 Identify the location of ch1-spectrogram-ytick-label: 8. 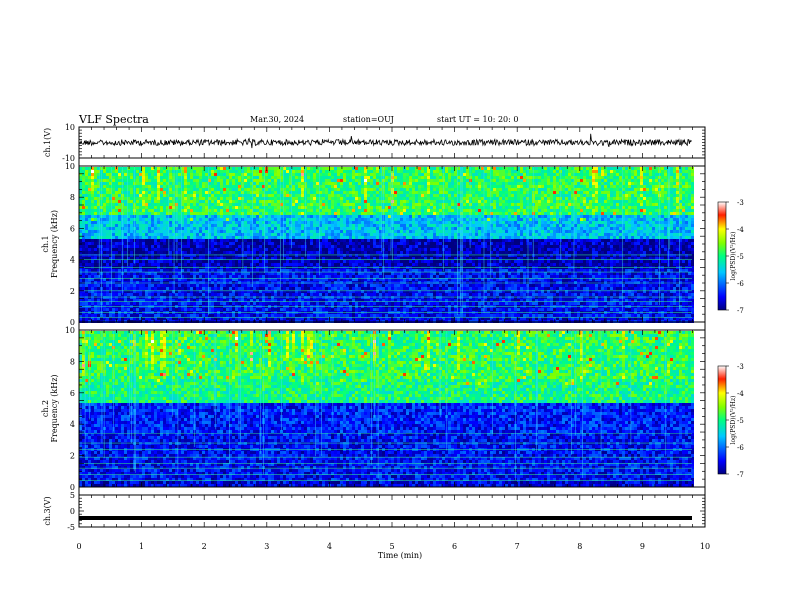
(72, 197).